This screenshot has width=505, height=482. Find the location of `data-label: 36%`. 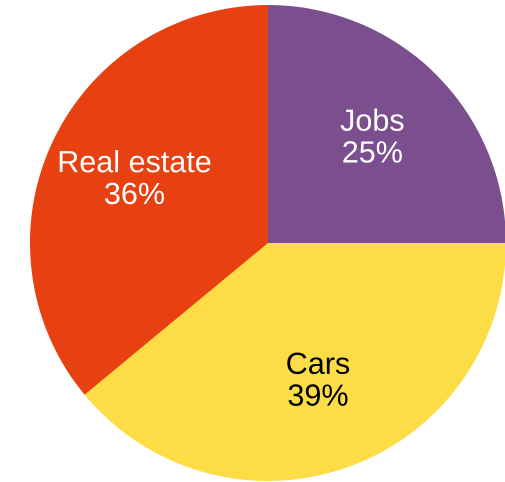

data-label: 36% is located at coordinates (134, 193).